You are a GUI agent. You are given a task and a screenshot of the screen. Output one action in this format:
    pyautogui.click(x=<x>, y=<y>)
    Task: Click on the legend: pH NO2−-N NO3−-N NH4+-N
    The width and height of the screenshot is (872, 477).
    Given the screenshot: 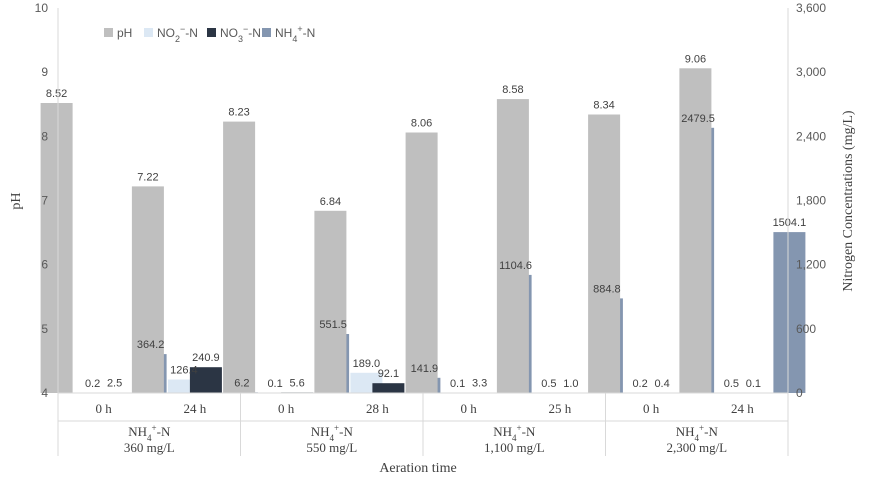 What is the action you would take?
    pyautogui.click(x=209, y=34)
    